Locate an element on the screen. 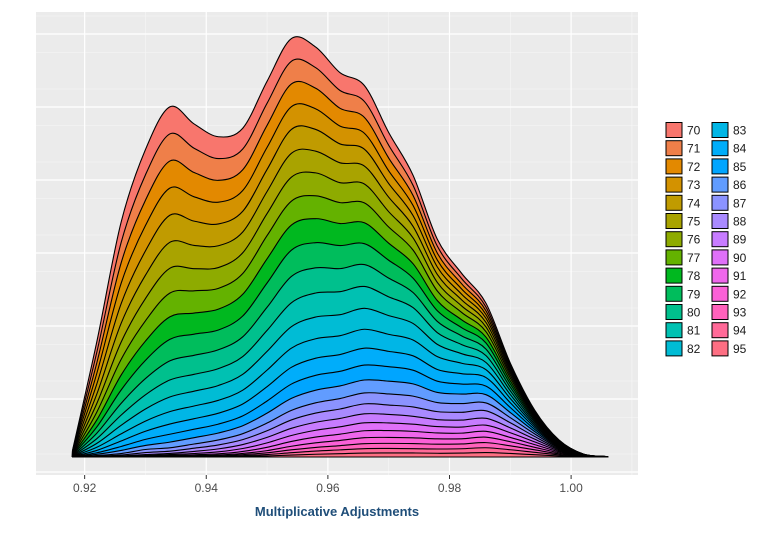 Image resolution: width=772 pixels, height=533 pixels. legend-label-73: 73 is located at coordinates (694, 185).